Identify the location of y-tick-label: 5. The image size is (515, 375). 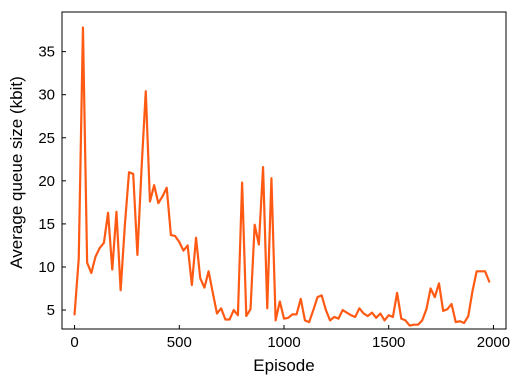
(51, 310).